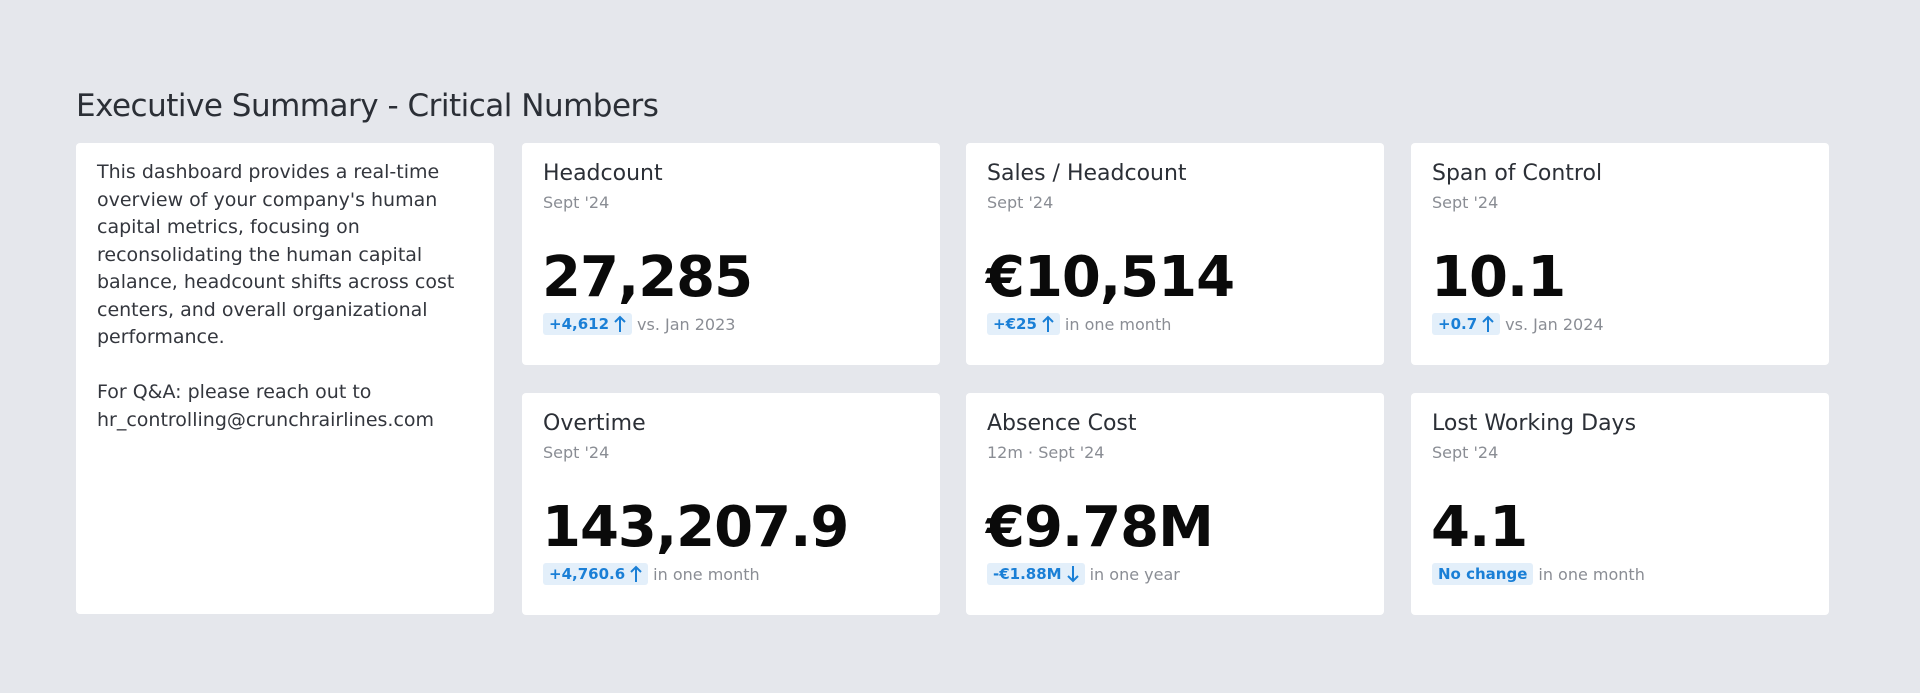 This screenshot has height=693, width=1920. I want to click on delta-comparison: vs. Jan 2024, so click(1554, 324).